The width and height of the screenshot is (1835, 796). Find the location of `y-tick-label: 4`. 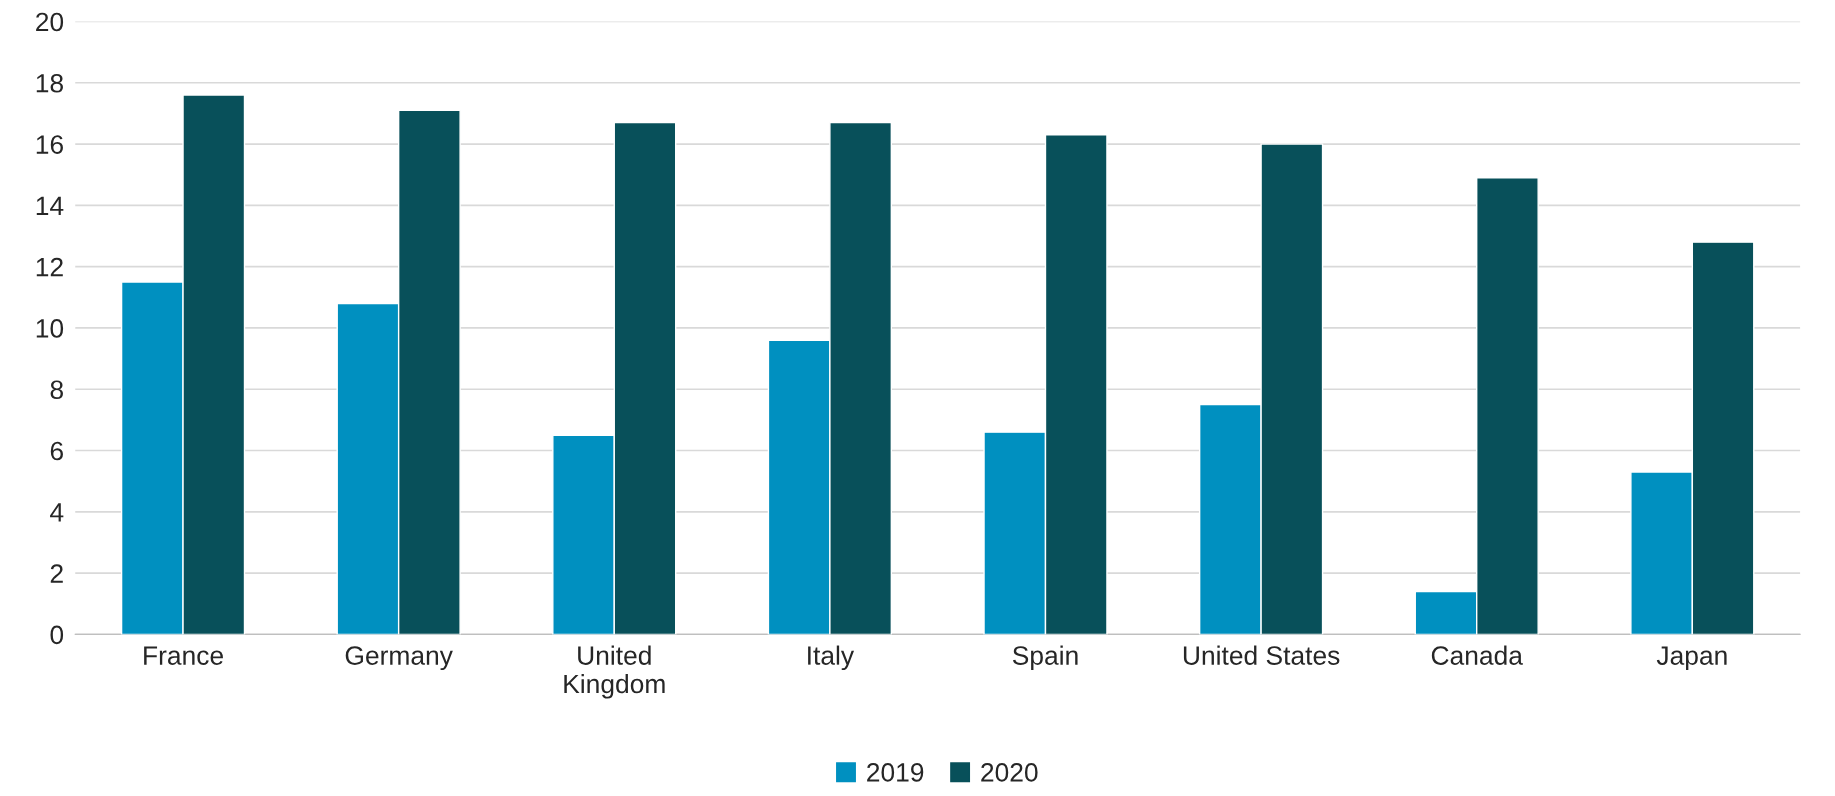

y-tick-label: 4 is located at coordinates (57, 512).